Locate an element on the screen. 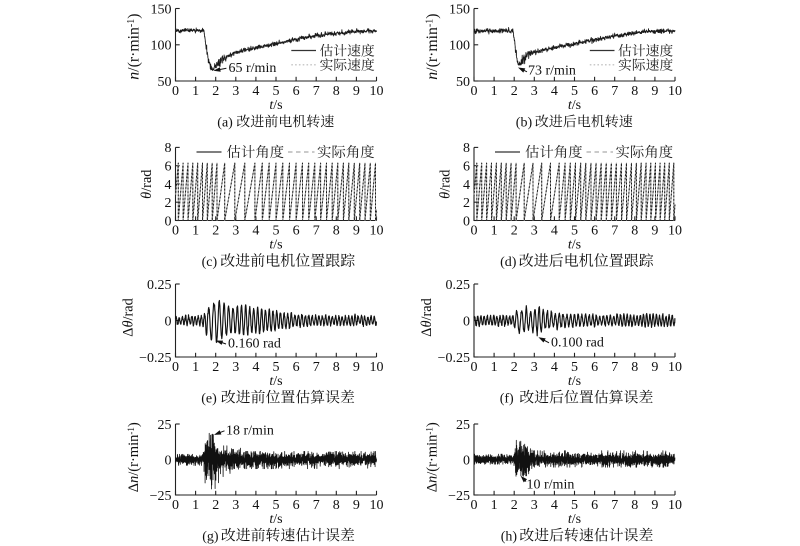 This screenshot has width=800, height=546. svg-text: 65 r/min is located at coordinates (253, 68).